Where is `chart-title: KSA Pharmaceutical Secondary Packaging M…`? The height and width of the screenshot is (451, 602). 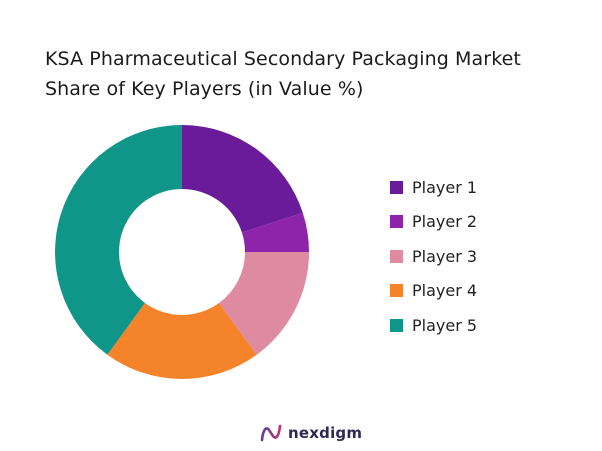 chart-title: KSA Pharmaceutical Secondary Packaging M… is located at coordinates (315, 74).